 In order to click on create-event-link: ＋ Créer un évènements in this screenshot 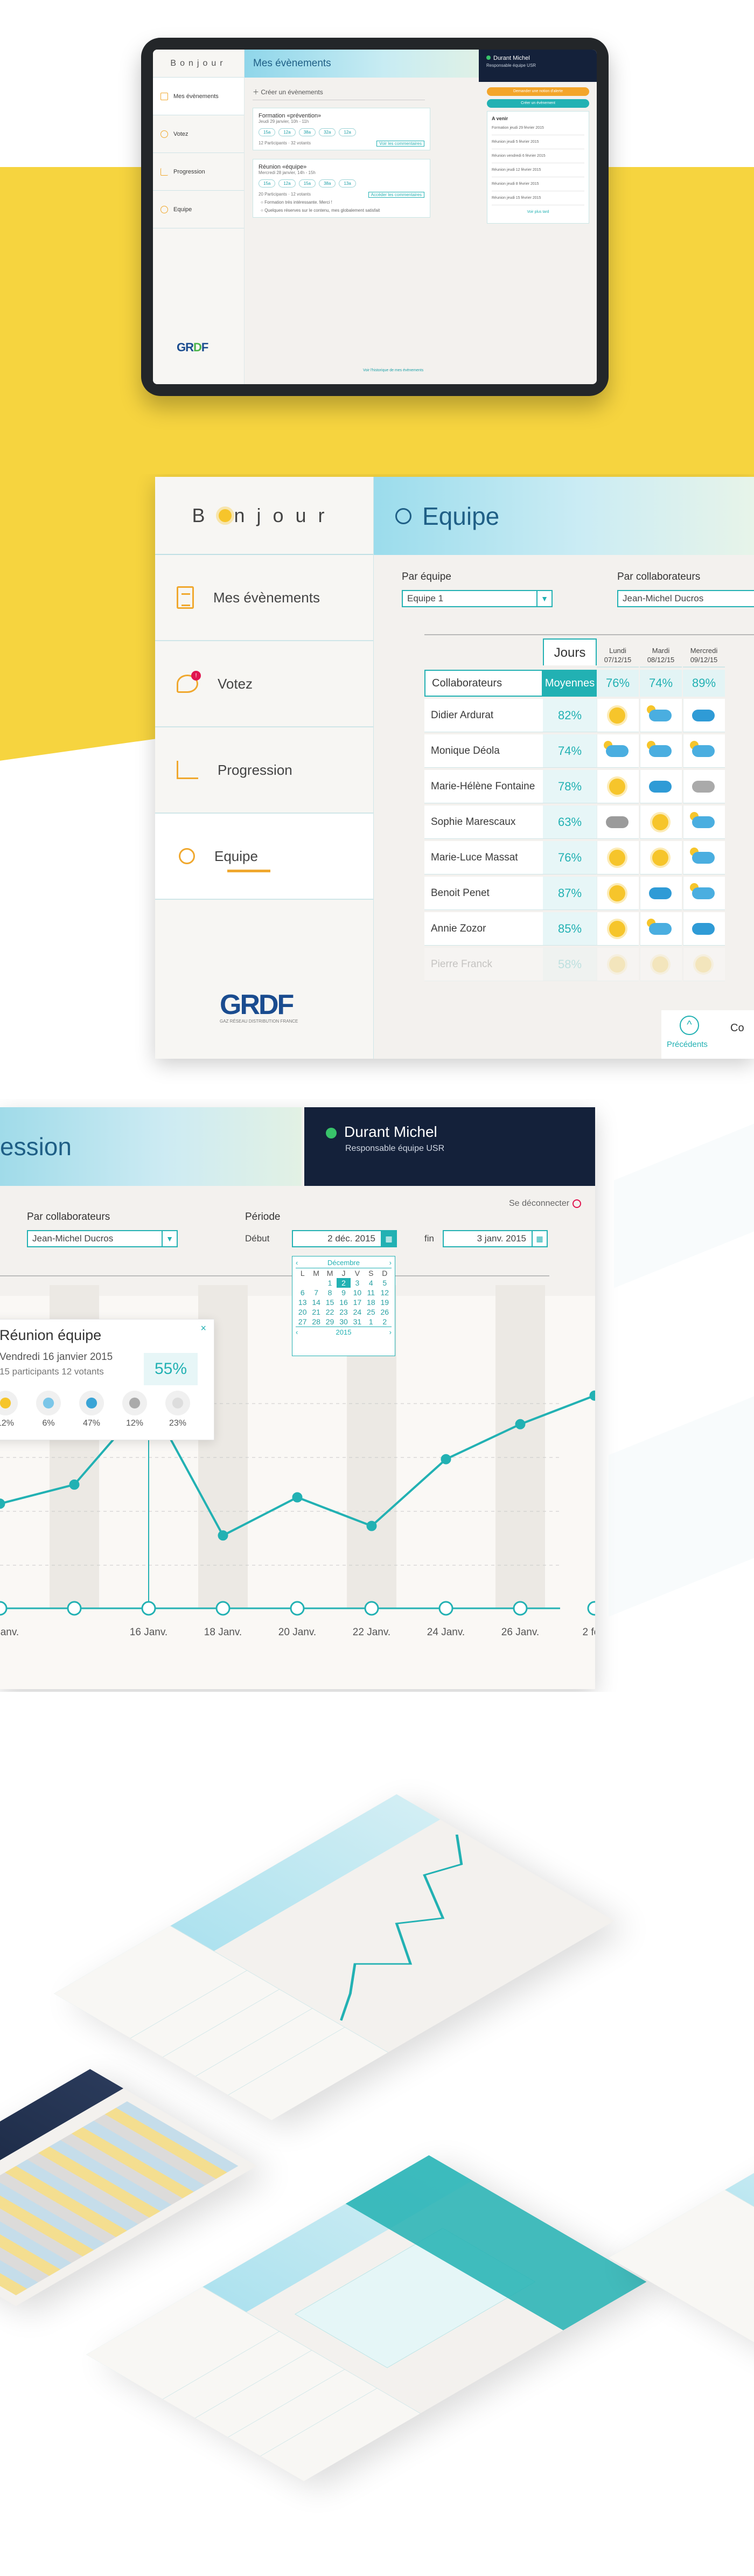, I will do `click(339, 93)`.